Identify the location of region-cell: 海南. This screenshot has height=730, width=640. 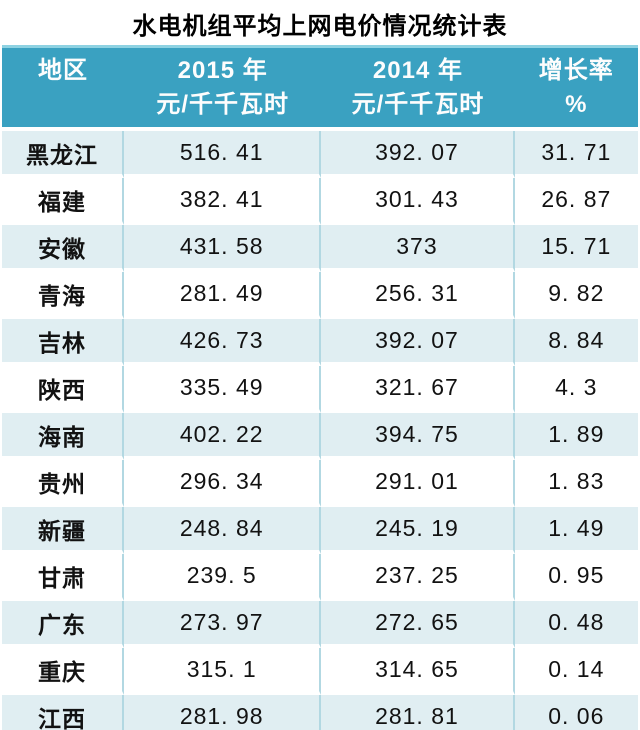
(63, 436).